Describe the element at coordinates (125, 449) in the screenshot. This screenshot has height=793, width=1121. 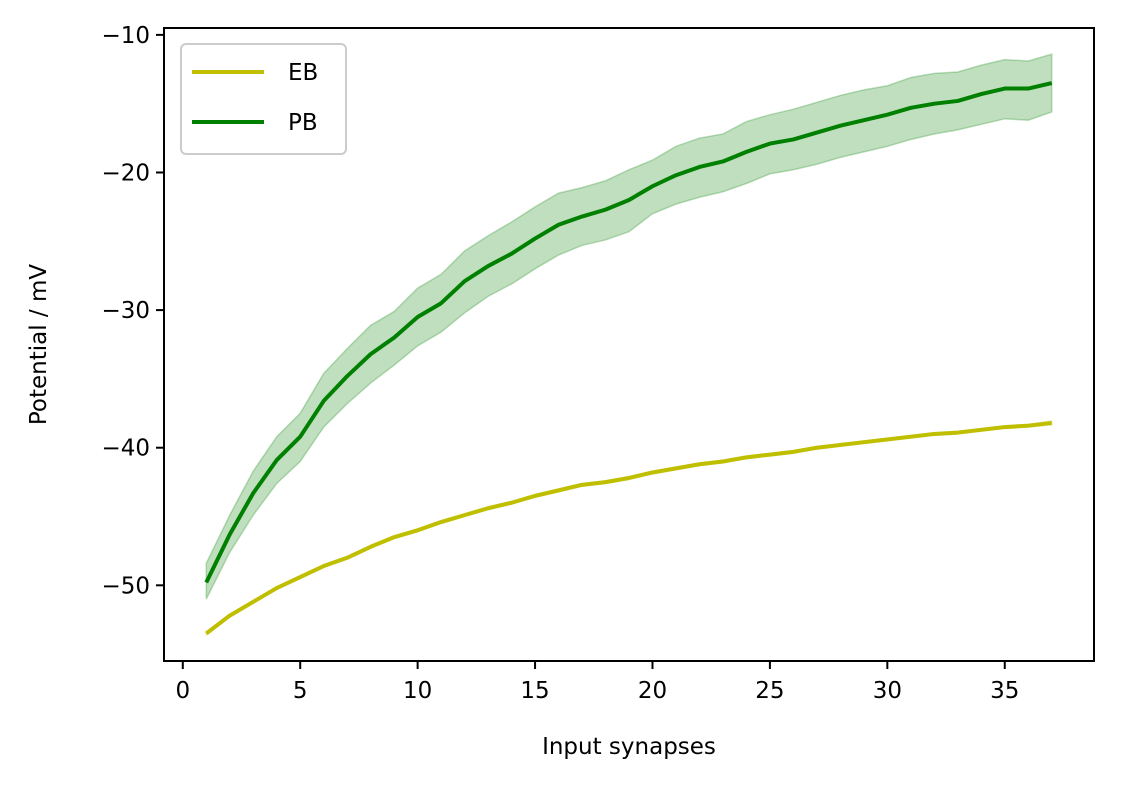
I see `y-tick-label: −40` at that location.